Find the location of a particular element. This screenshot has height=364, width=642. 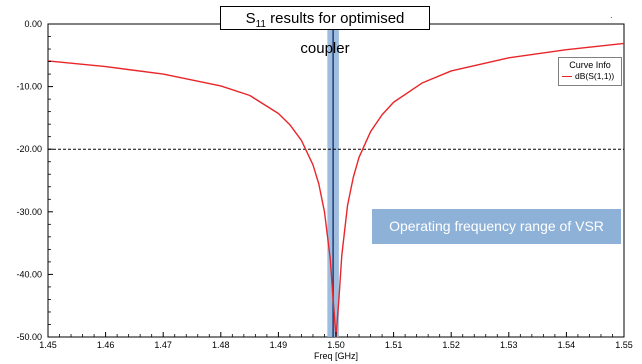

legend-title: Curve Info is located at coordinates (590, 65).